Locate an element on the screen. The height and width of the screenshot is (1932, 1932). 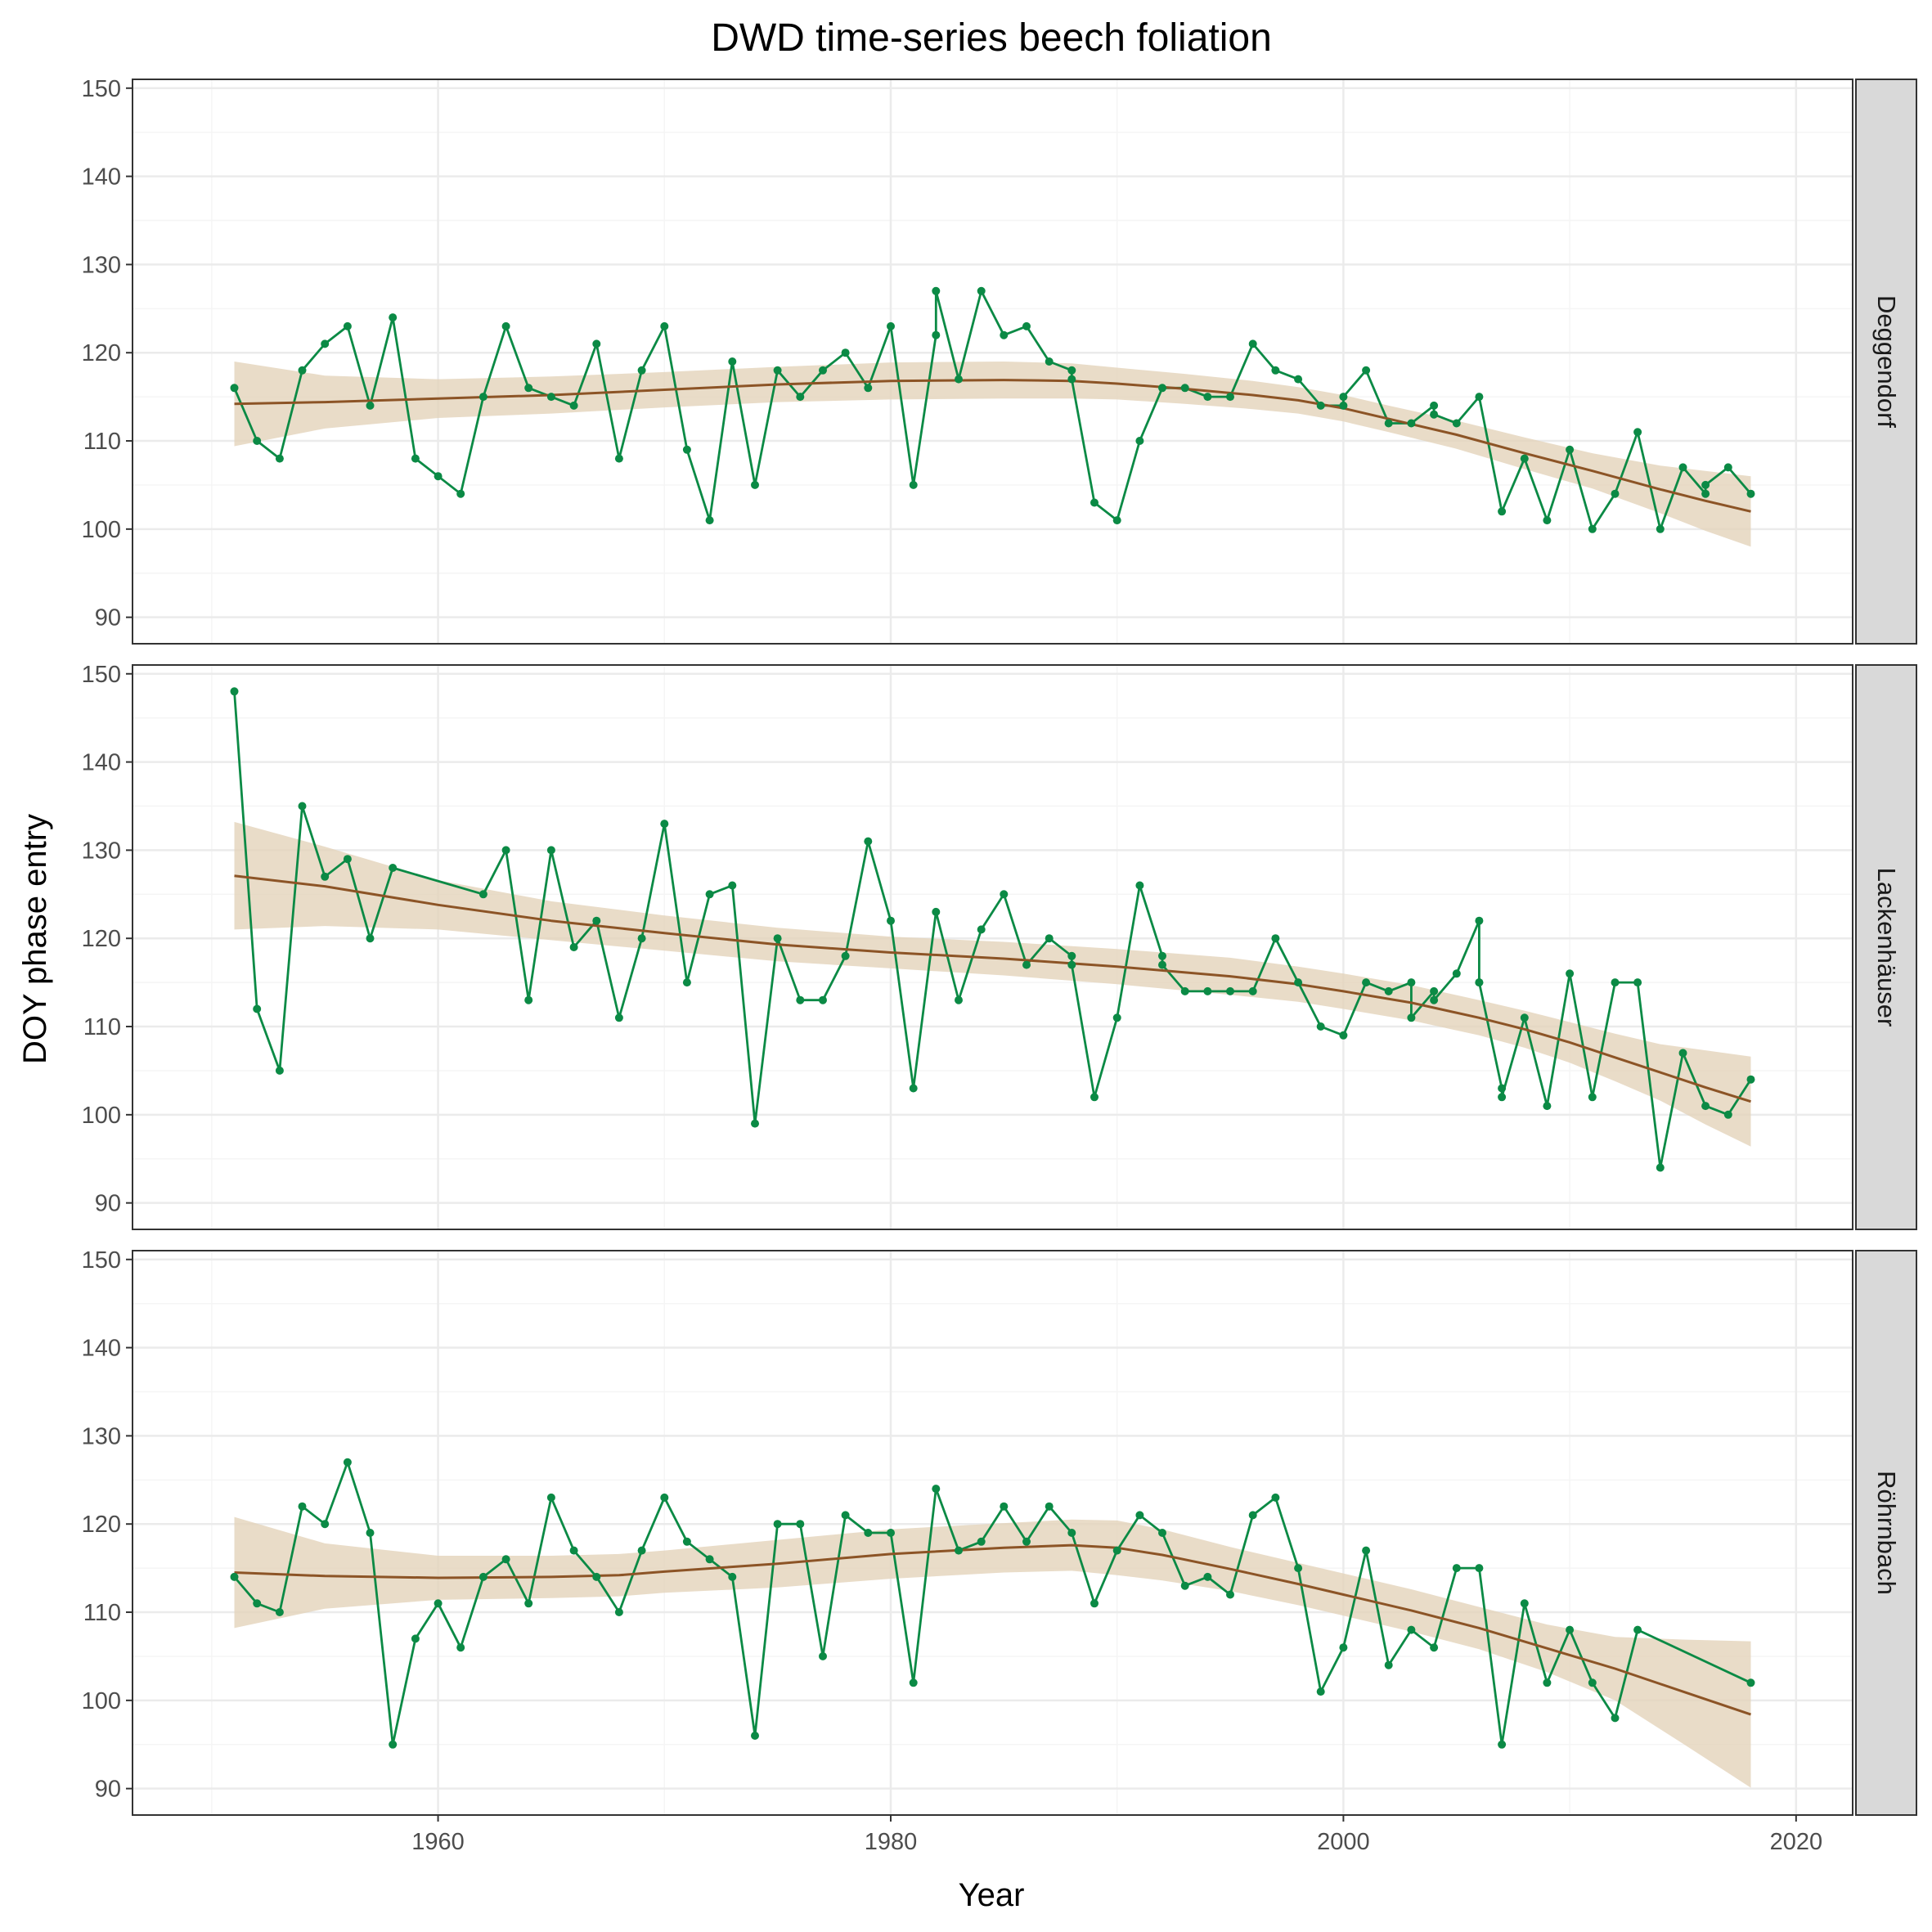
y-tick-label: 140 is located at coordinates (102, 763).